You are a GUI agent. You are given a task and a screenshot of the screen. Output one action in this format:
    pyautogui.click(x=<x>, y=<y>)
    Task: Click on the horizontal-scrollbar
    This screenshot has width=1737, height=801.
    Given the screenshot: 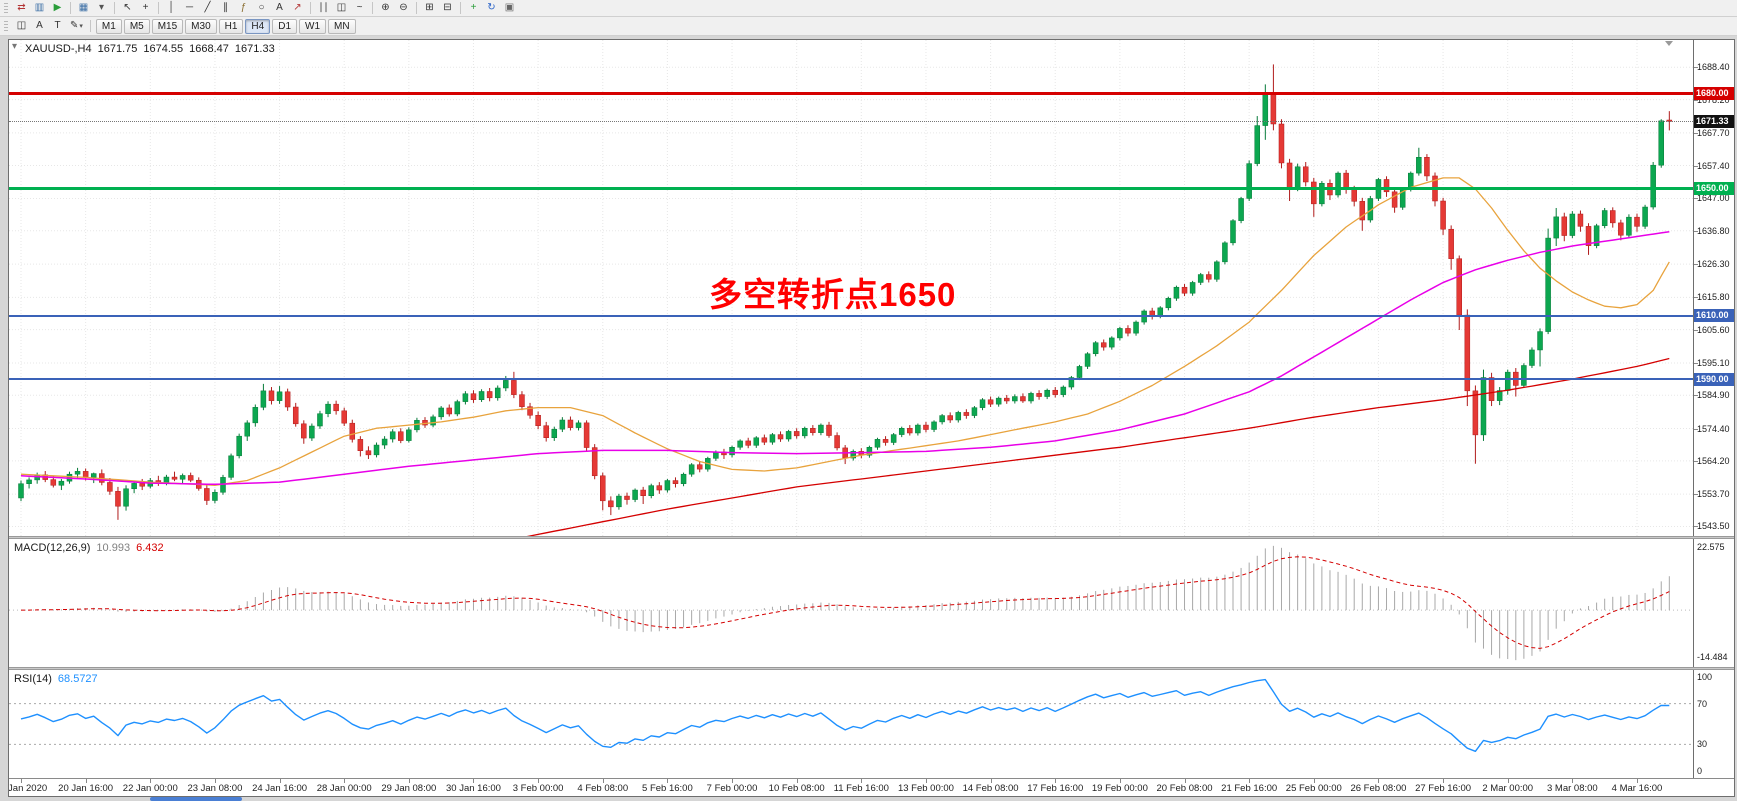 What is the action you would take?
    pyautogui.click(x=870, y=799)
    